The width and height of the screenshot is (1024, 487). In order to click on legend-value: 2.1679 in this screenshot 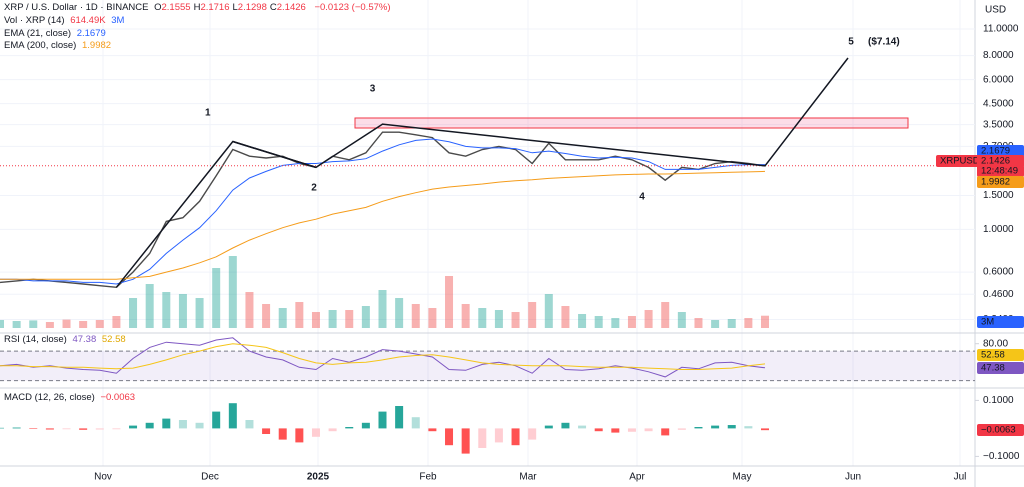, I will do `click(91, 33)`.